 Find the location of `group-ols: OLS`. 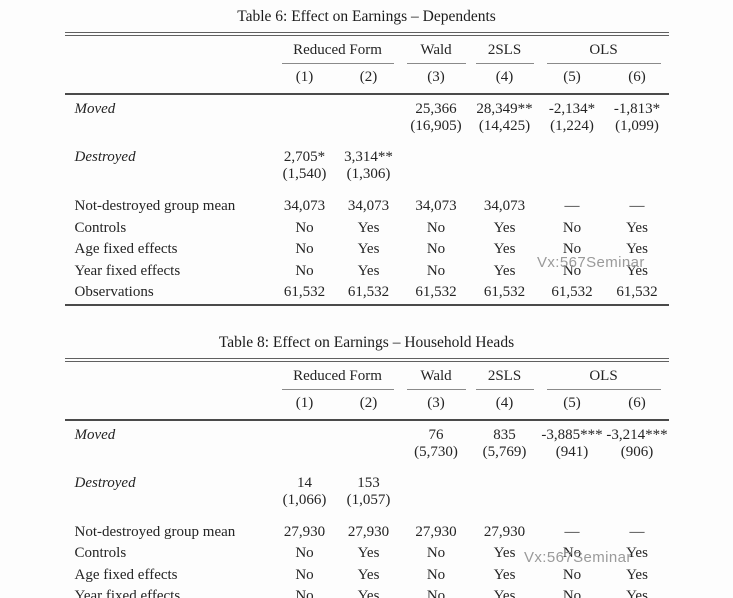

group-ols: OLS is located at coordinates (604, 375).